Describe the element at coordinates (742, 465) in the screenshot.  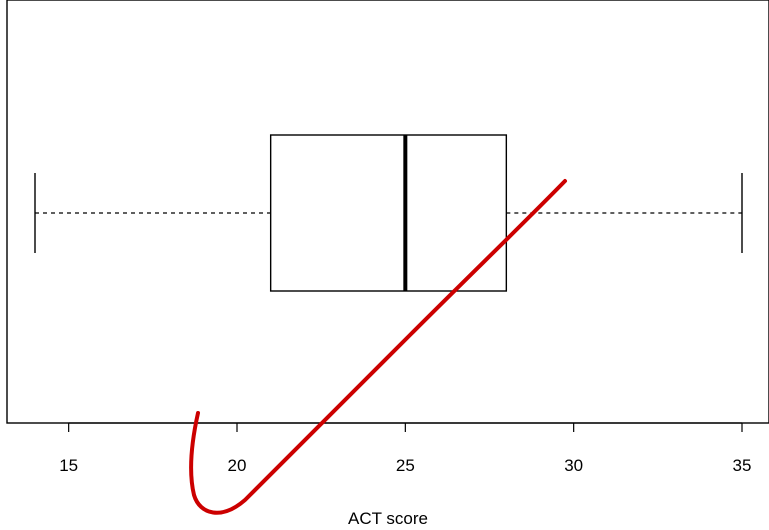
I see `x-tick-label: 35` at that location.